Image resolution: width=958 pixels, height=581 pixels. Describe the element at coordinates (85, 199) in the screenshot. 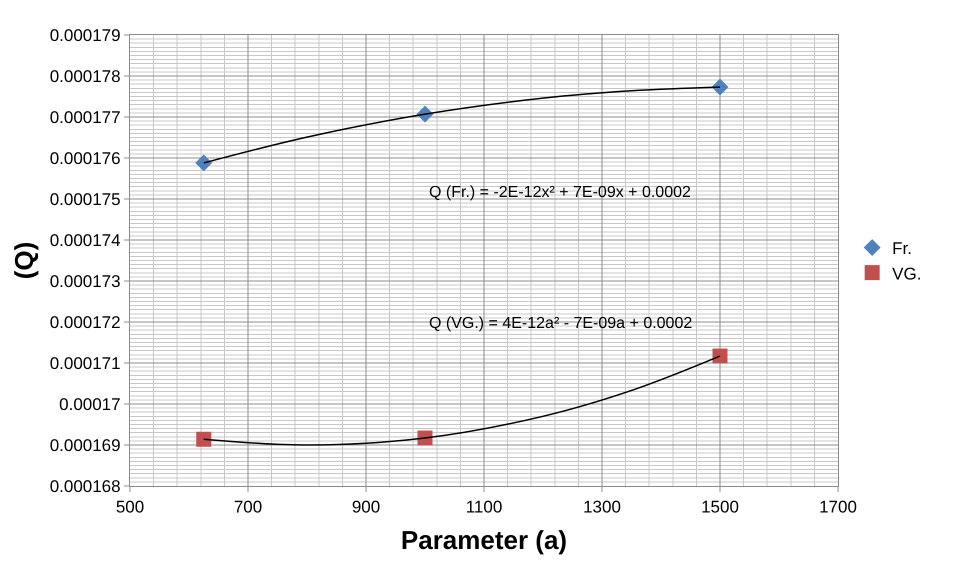

I see `y-tick-label: 0.000175` at that location.